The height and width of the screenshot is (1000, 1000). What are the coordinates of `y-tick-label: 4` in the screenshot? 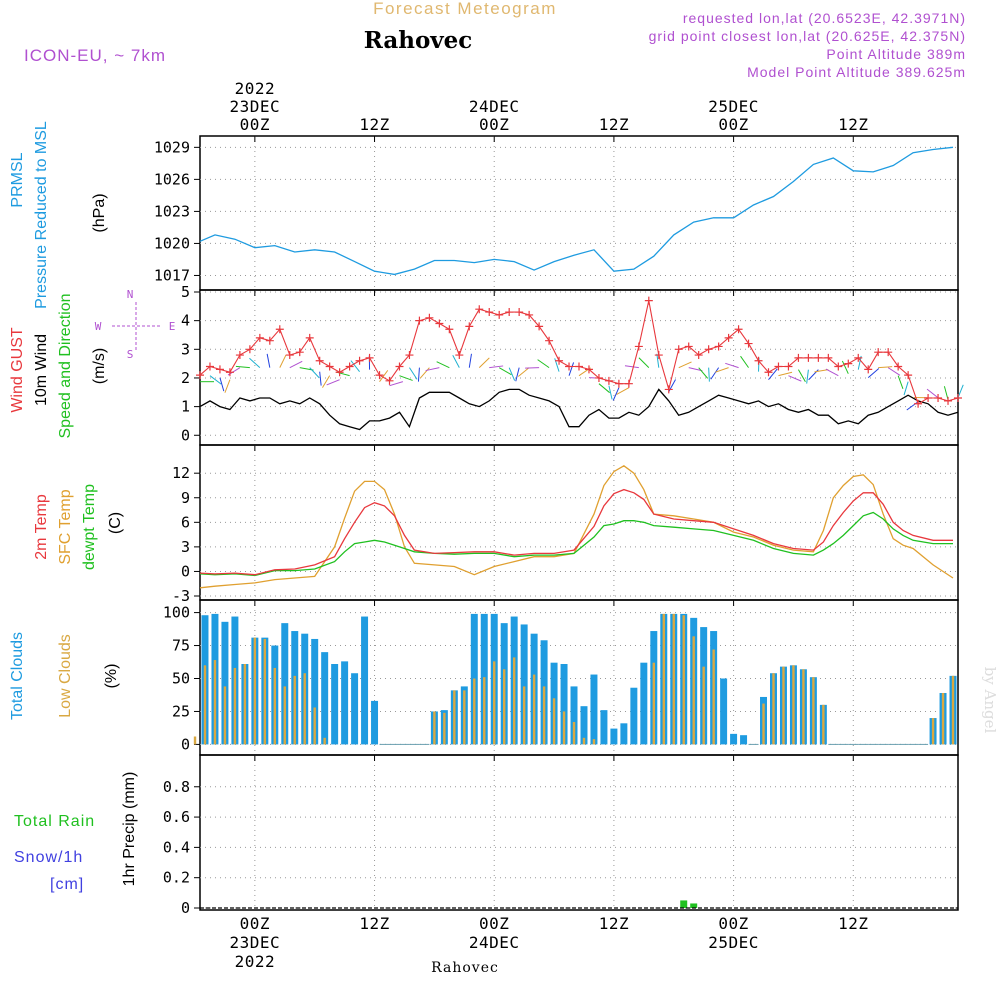 It's located at (185, 321).